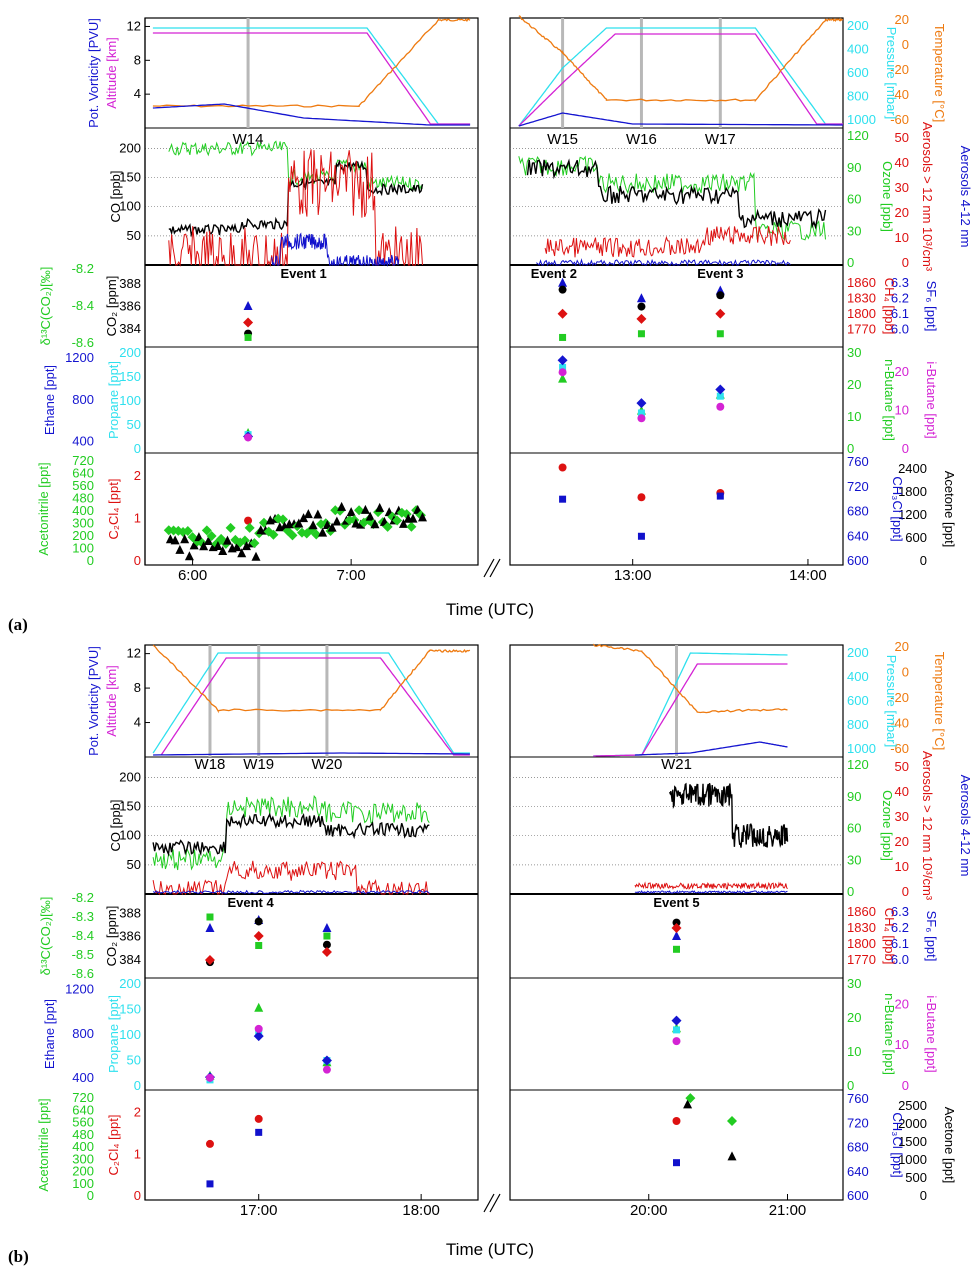 Image resolution: width=978 pixels, height=1272 pixels. I want to click on y-tick-label: 8, so click(137, 687).